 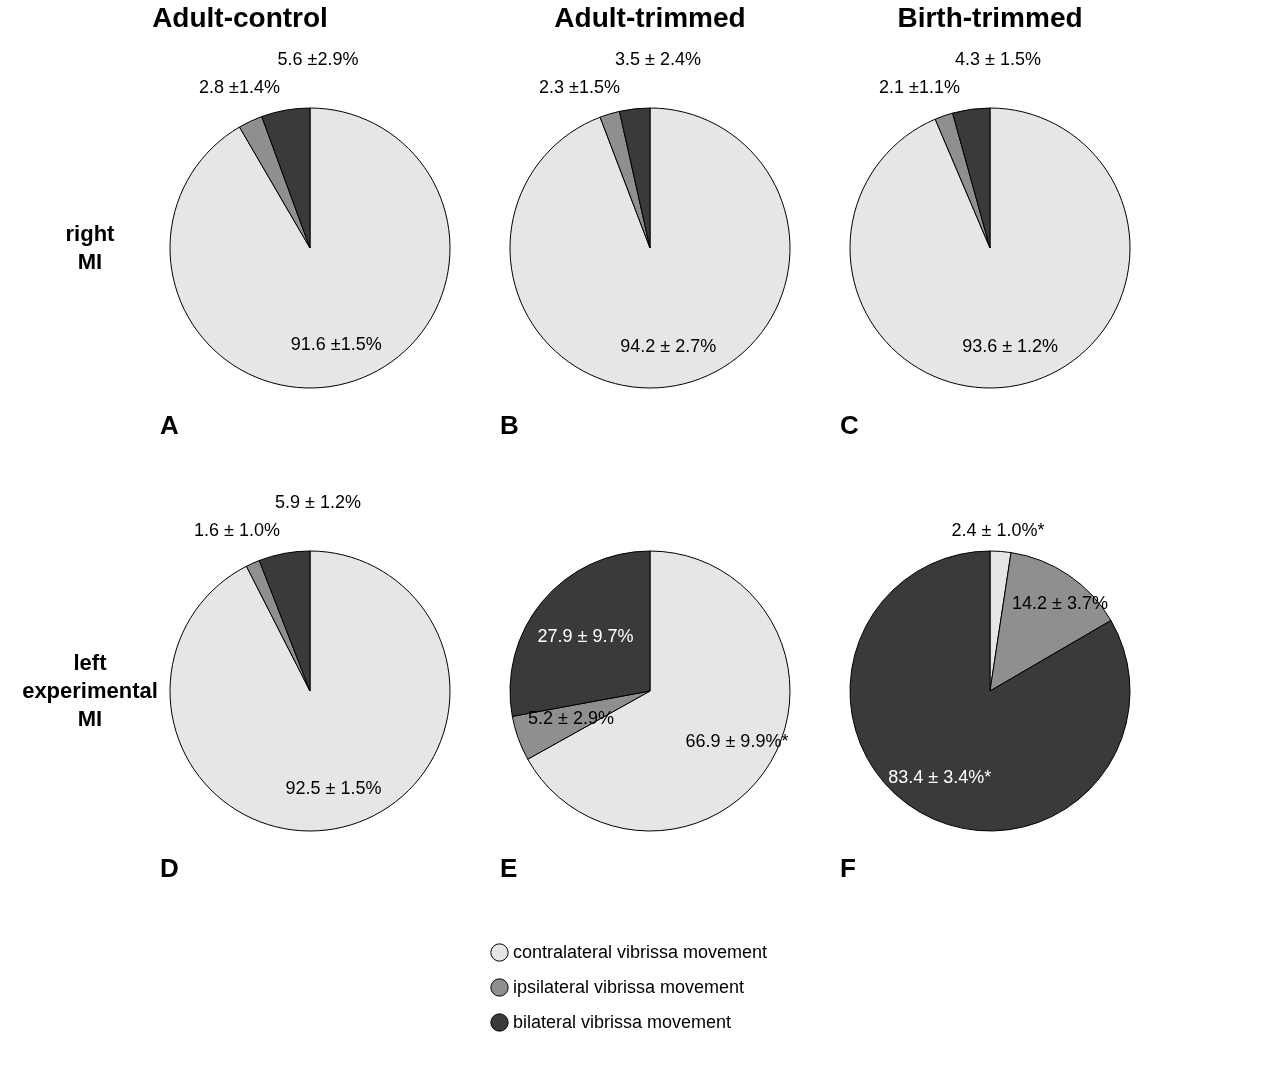 What do you see at coordinates (849, 425) in the screenshot?
I see `text: C` at bounding box center [849, 425].